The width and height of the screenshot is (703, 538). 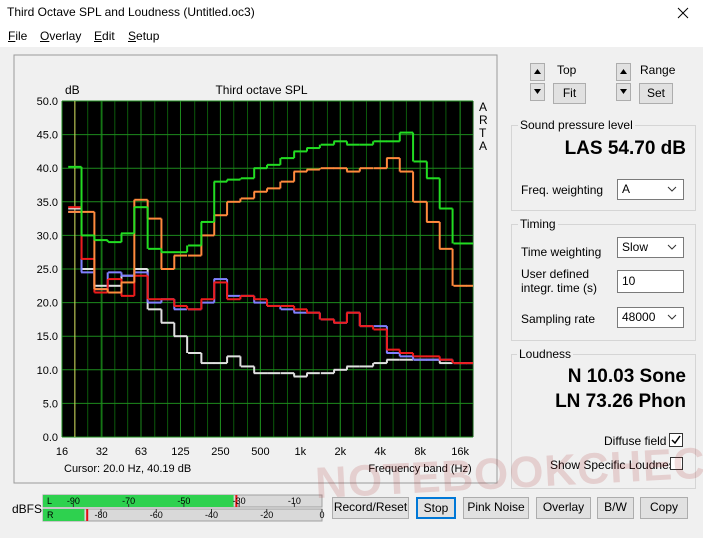 What do you see at coordinates (537, 82) in the screenshot?
I see `top-spinner` at bounding box center [537, 82].